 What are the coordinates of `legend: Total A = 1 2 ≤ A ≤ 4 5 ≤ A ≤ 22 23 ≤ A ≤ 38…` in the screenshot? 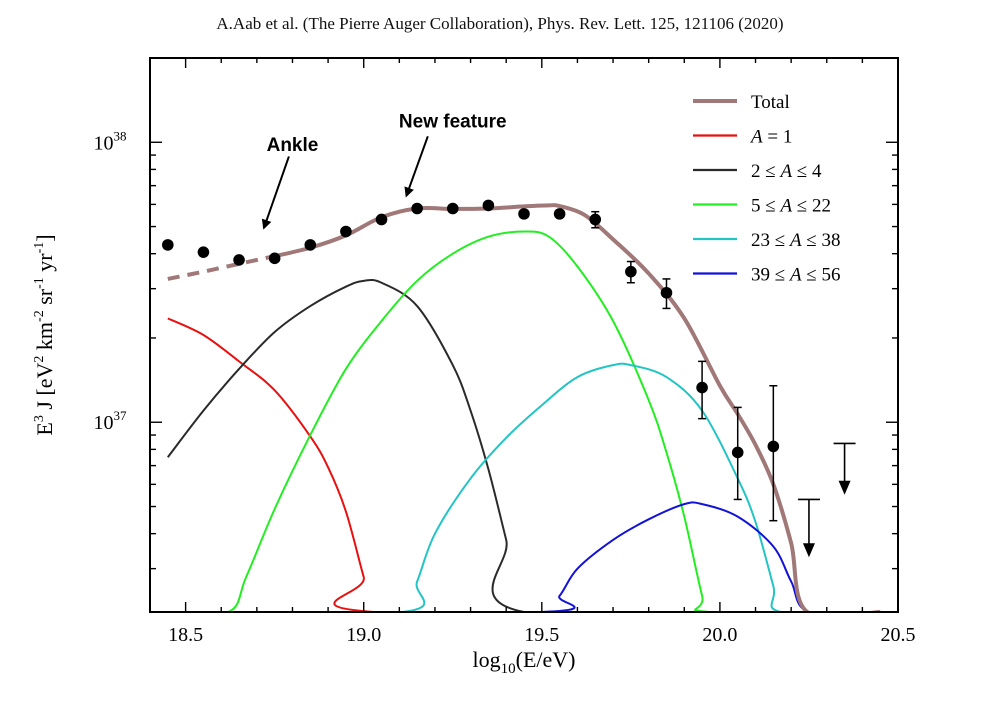 It's located at (766, 189).